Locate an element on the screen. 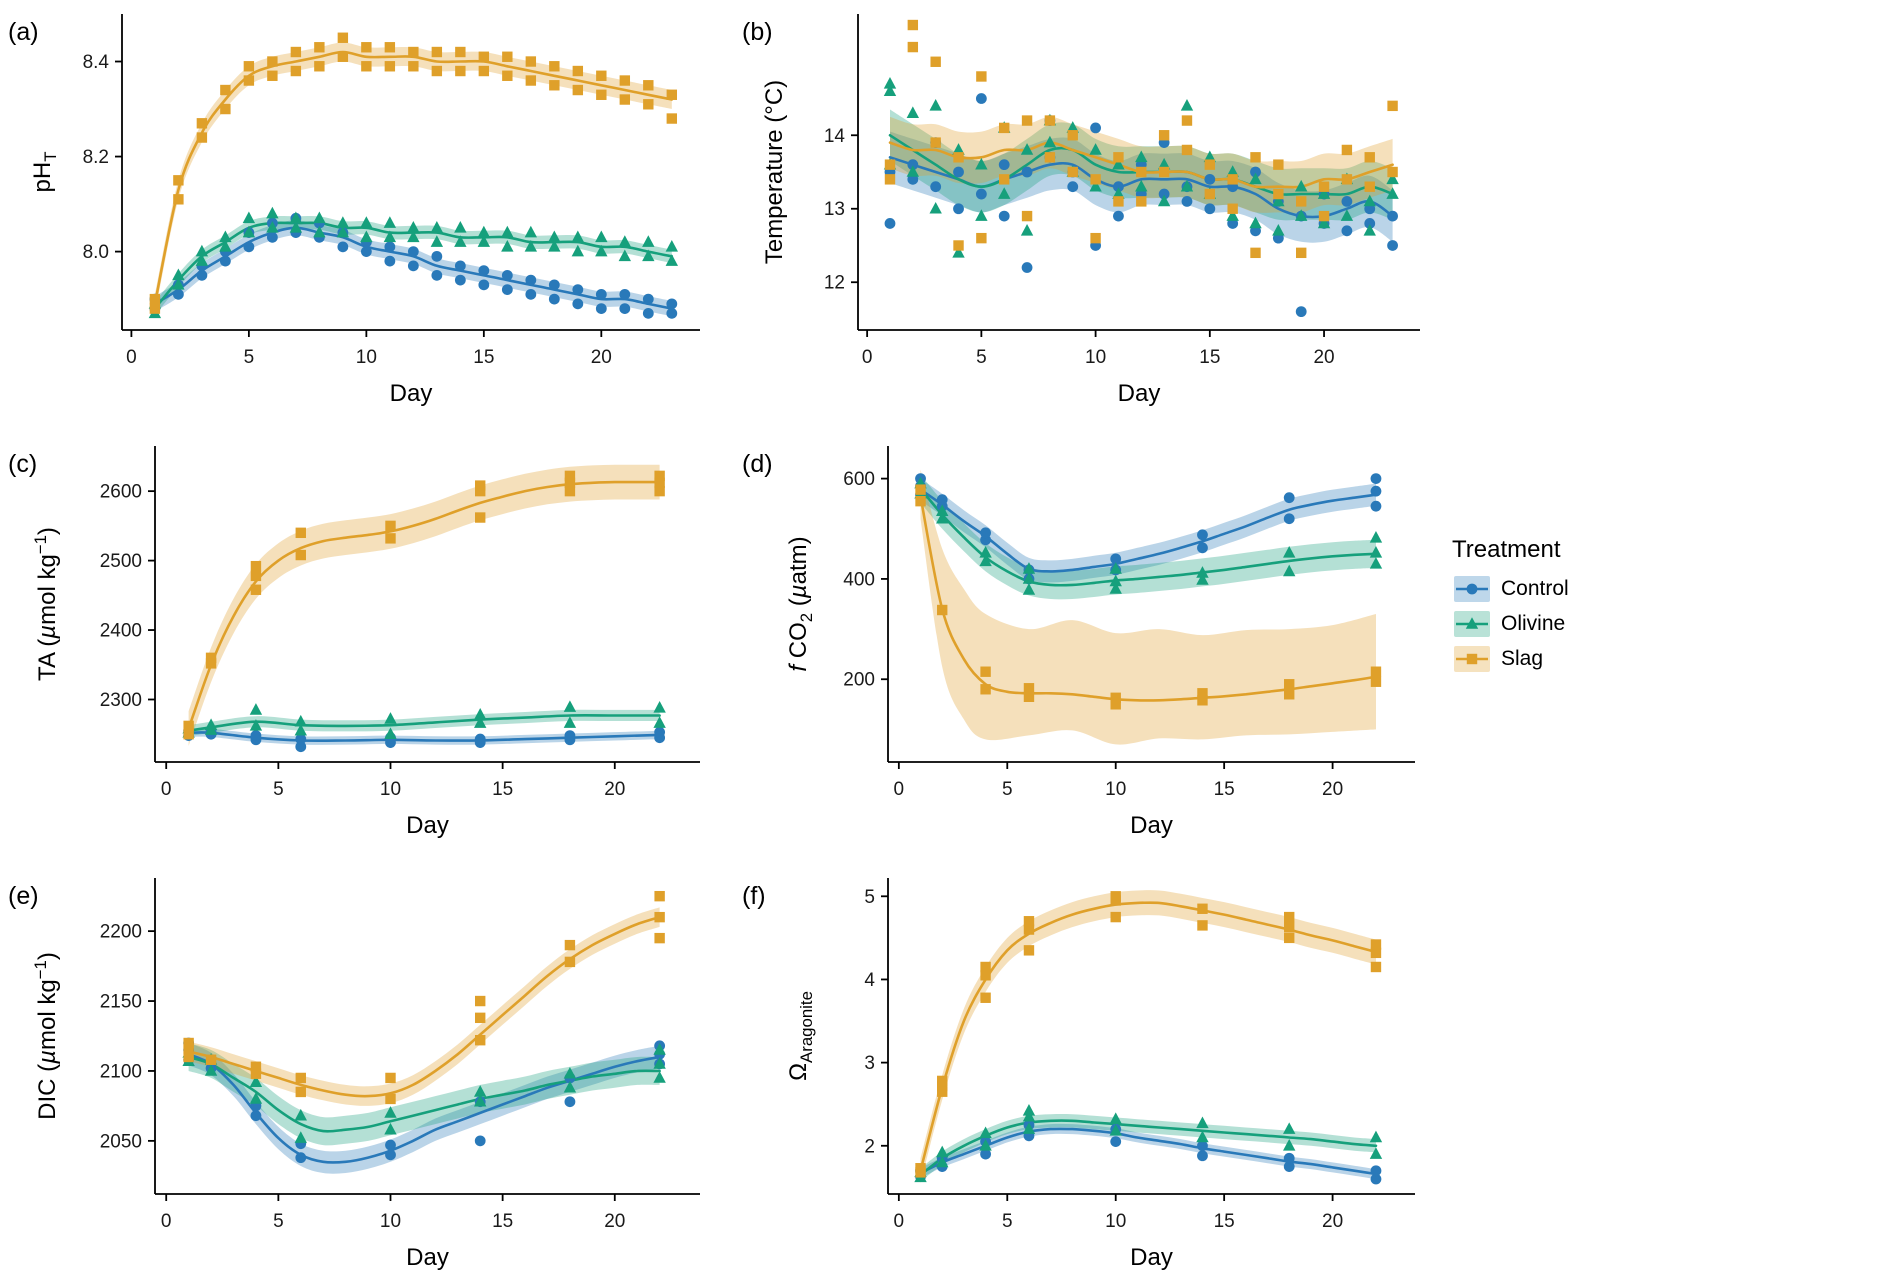 This screenshot has height=1279, width=1892. legend-item-label: Control is located at coordinates (1535, 588).